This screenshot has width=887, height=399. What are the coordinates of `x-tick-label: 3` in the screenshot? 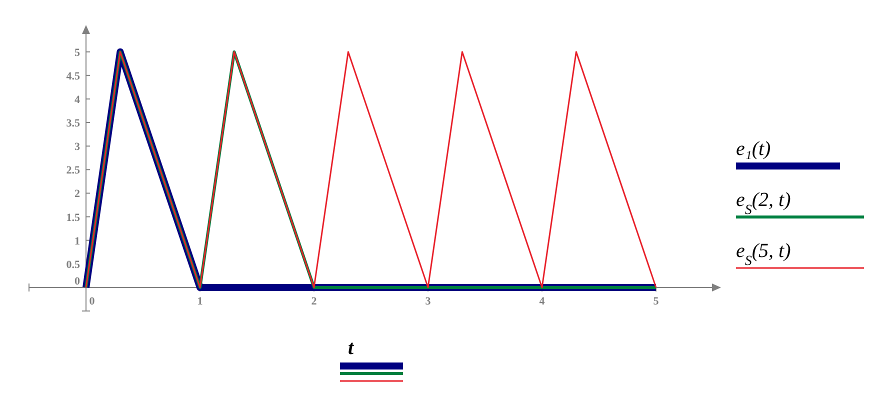 It's located at (428, 301).